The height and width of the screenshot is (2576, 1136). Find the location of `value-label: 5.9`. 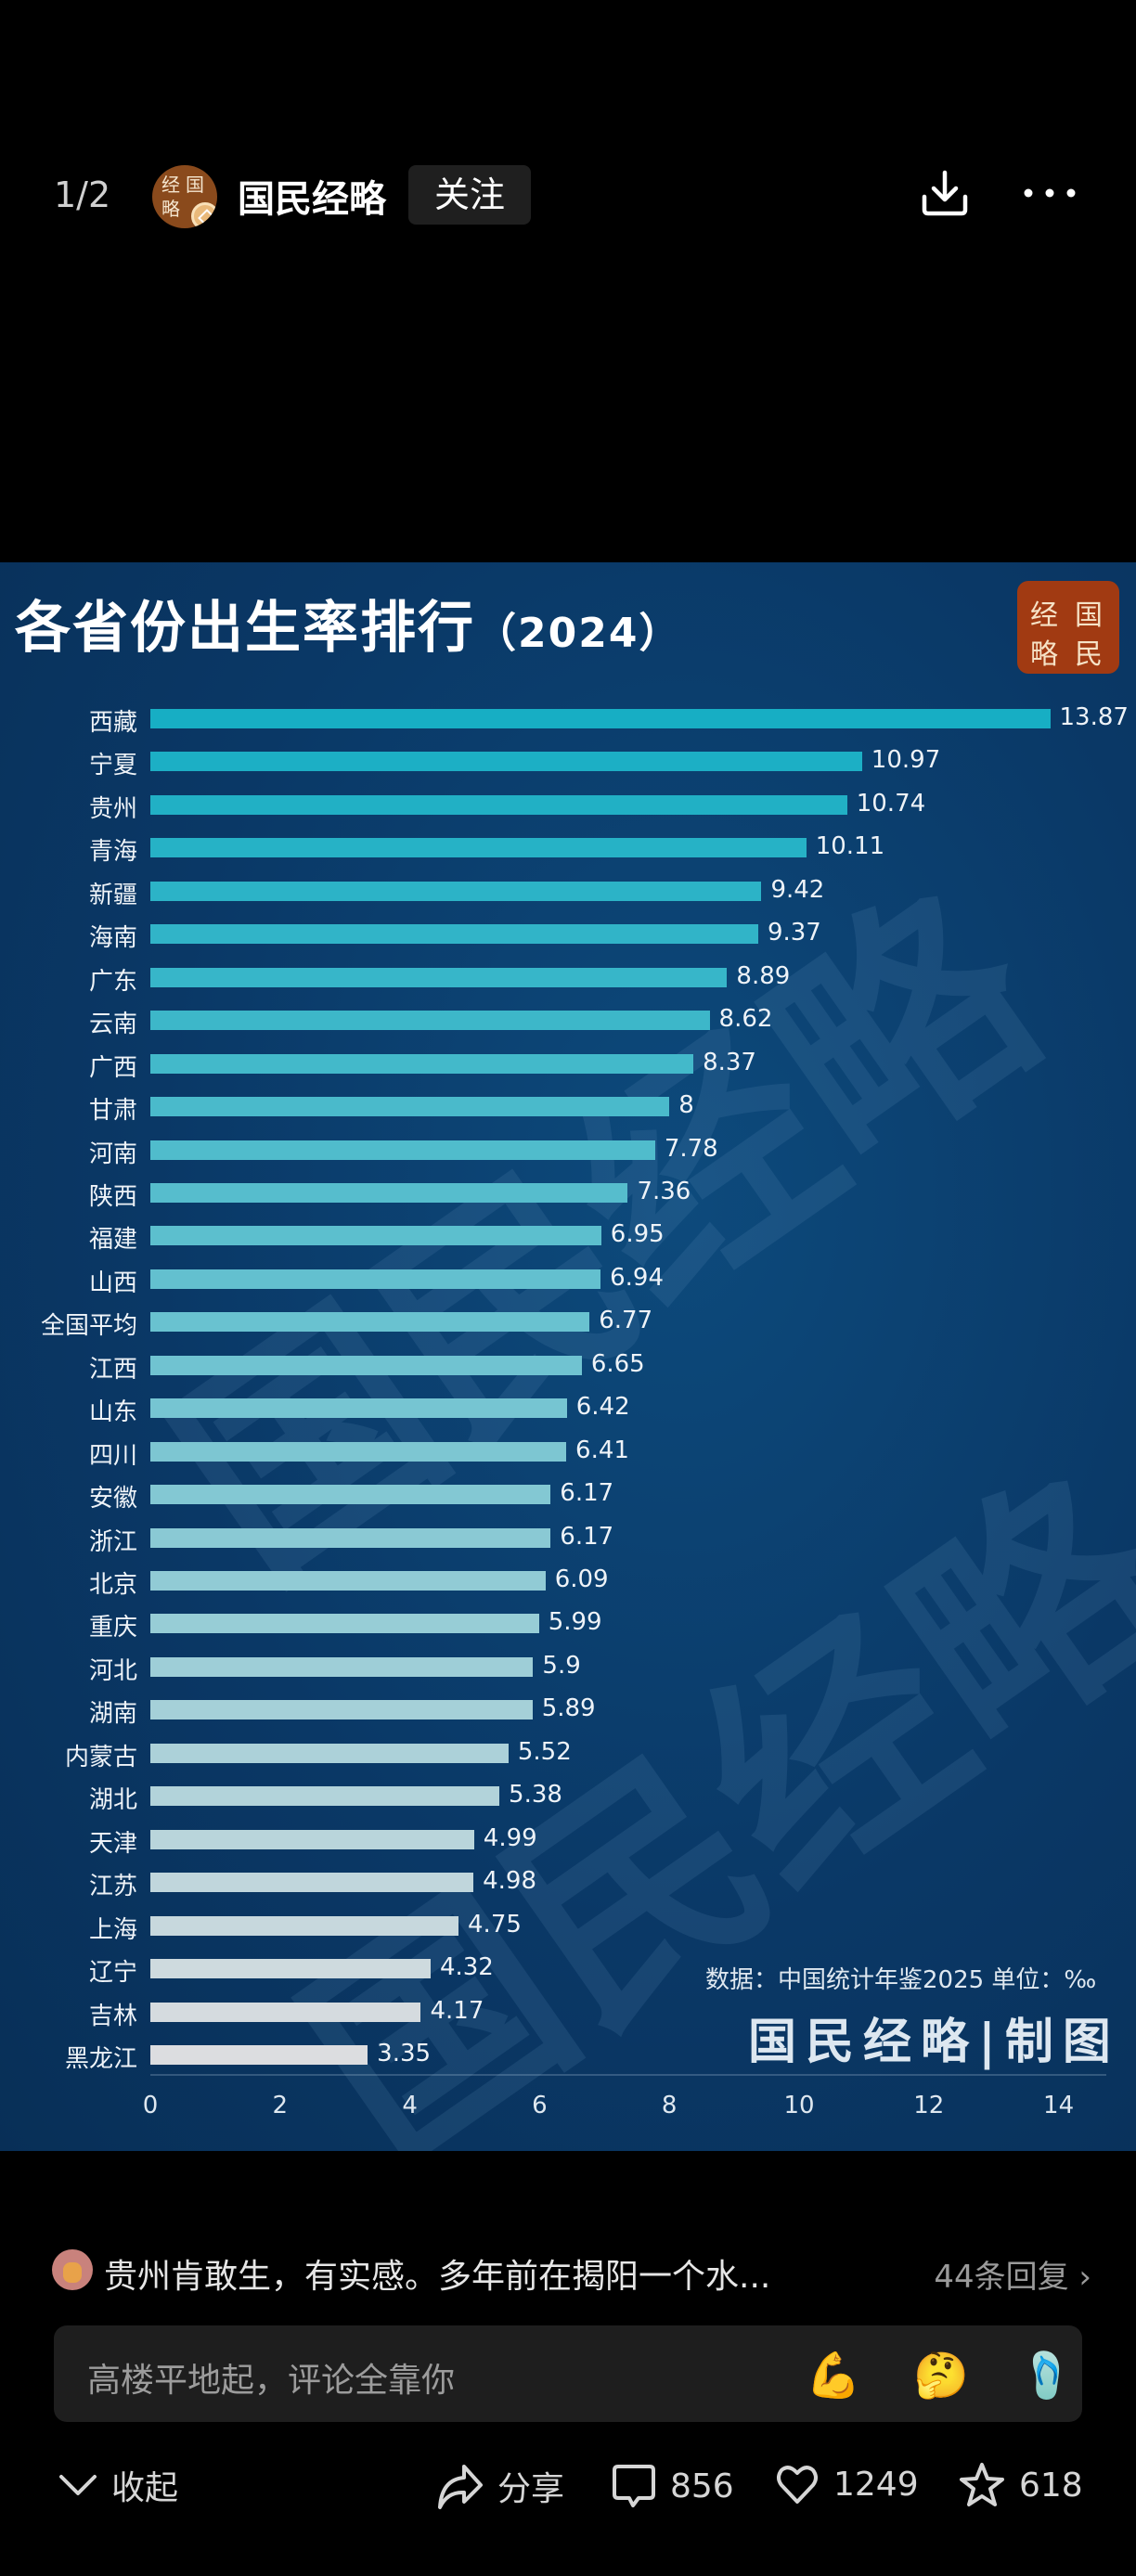

value-label: 5.9 is located at coordinates (561, 1665).